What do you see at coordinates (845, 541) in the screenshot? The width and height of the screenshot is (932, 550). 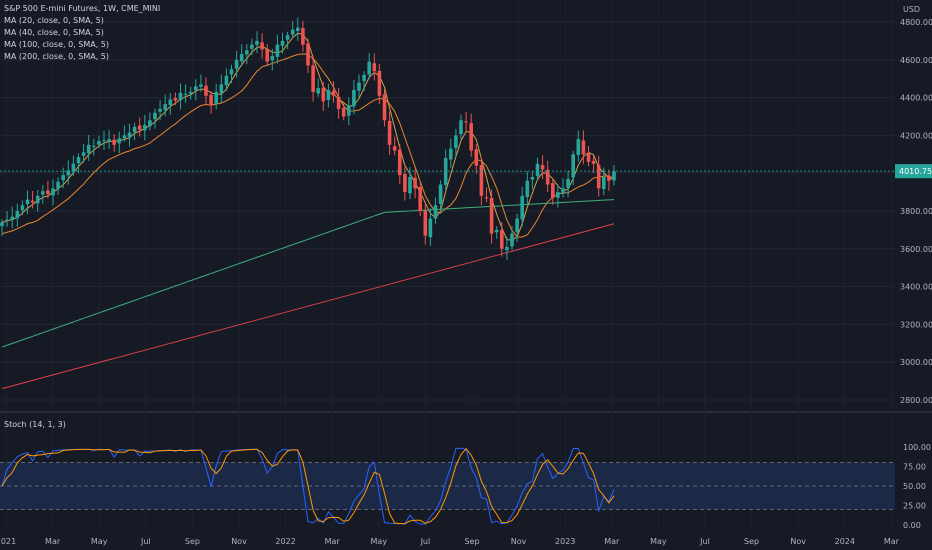 I see `time-tick-label: 2024` at bounding box center [845, 541].